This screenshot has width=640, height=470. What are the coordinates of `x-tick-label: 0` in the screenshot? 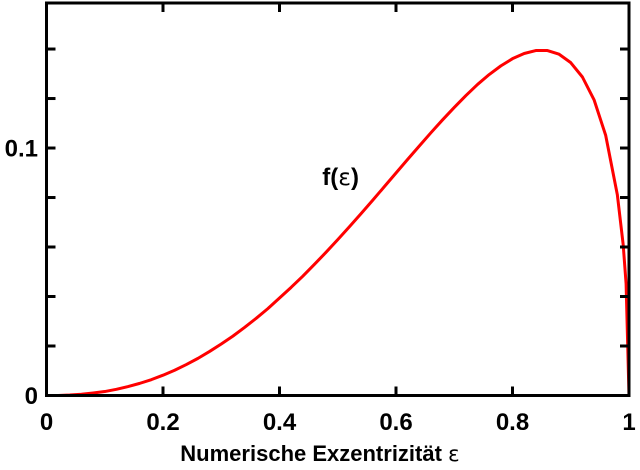 It's located at (46, 422).